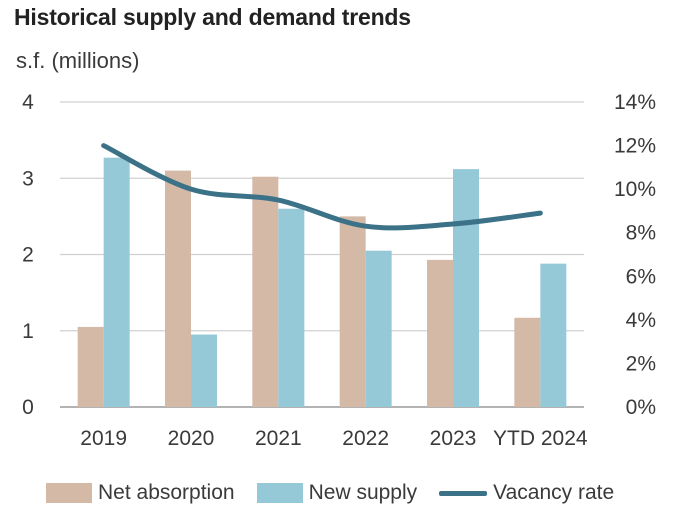 The width and height of the screenshot is (674, 522). What do you see at coordinates (28, 178) in the screenshot?
I see `y-tick-label: 3` at bounding box center [28, 178].